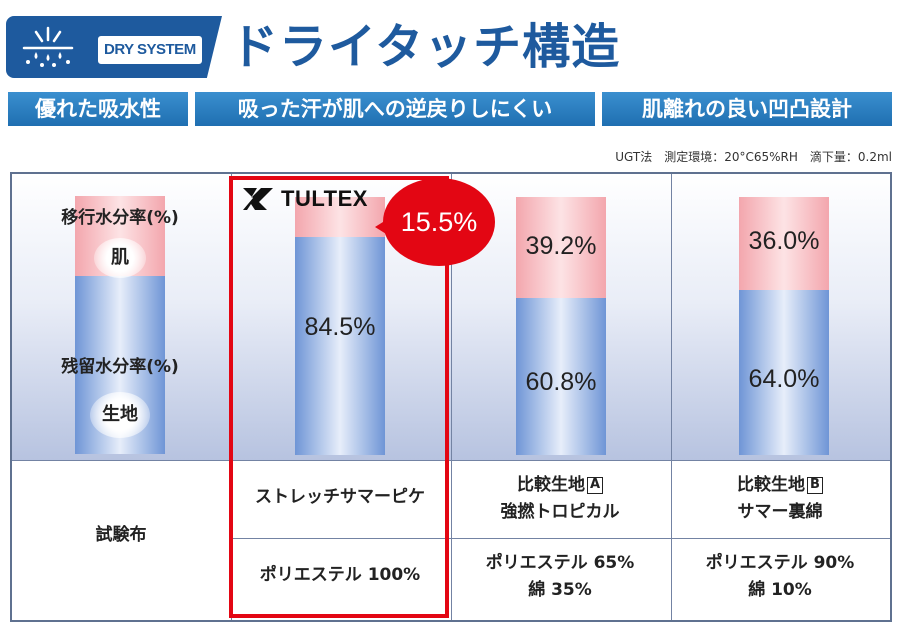 This screenshot has width=900, height=640. Describe the element at coordinates (560, 563) in the screenshot. I see `composition-a-line1: ポリエステル 65%` at that location.